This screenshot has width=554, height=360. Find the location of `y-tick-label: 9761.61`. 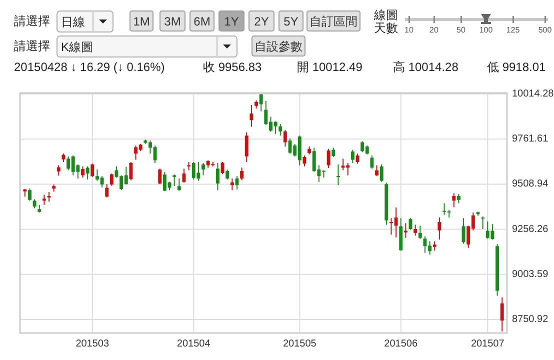

y-tick-label: 9761.61 is located at coordinates (530, 139).